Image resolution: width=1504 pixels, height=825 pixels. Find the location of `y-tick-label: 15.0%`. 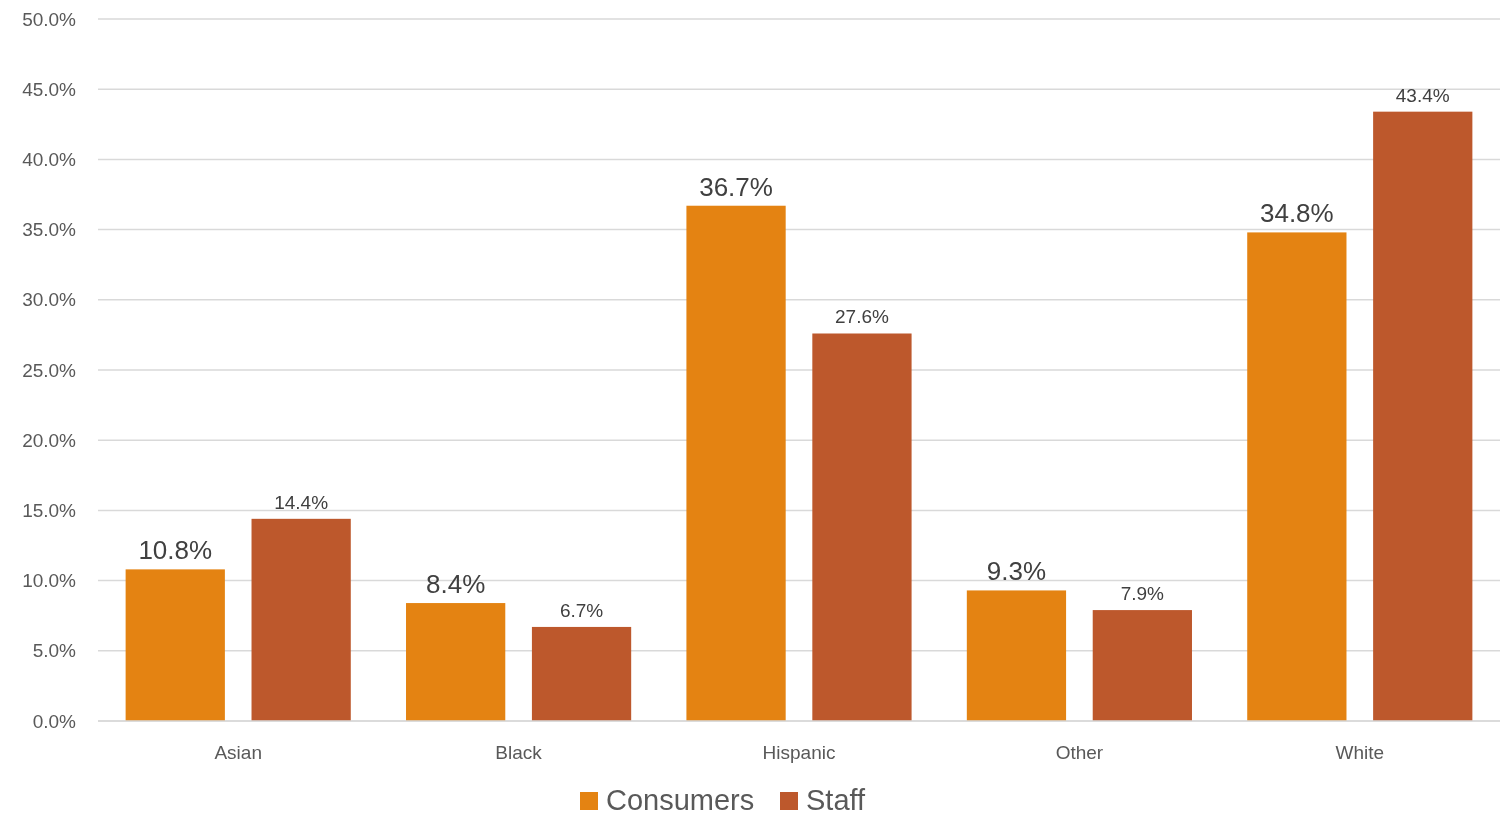

y-tick-label: 15.0% is located at coordinates (49, 511).